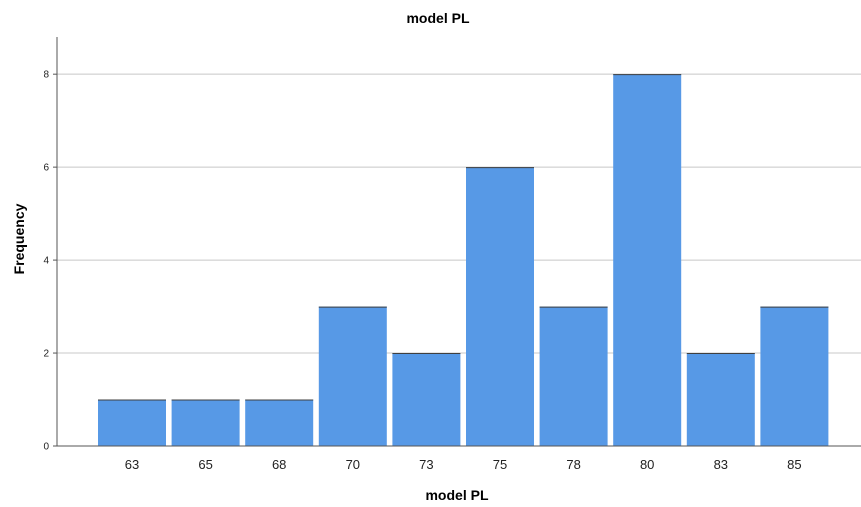 This screenshot has height=507, width=861. What do you see at coordinates (46, 261) in the screenshot?
I see `y-tick-label: 4` at bounding box center [46, 261].